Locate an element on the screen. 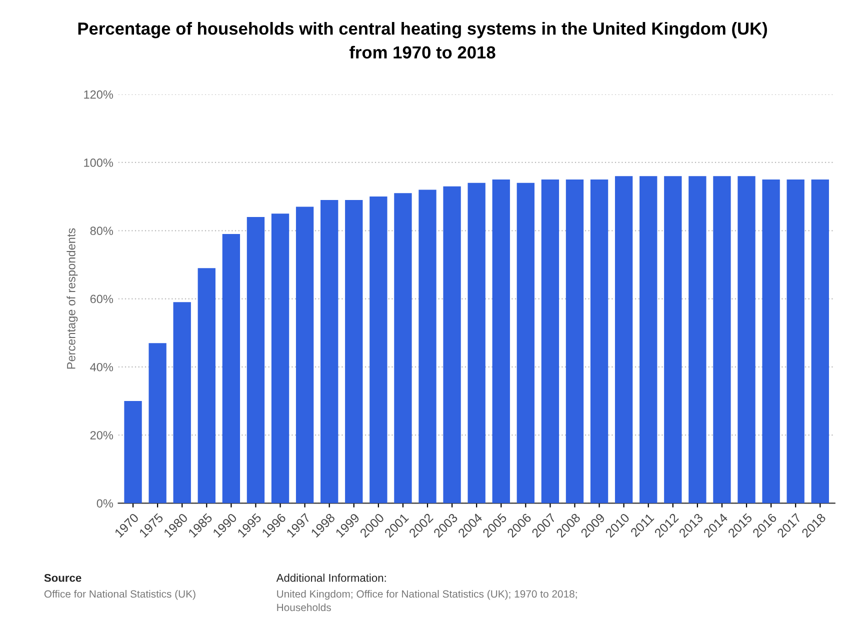 The height and width of the screenshot is (629, 845). y-tick-label: 80% is located at coordinates (102, 231).